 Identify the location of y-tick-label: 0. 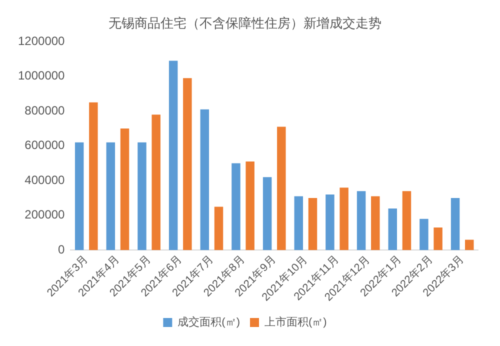
(62, 249).